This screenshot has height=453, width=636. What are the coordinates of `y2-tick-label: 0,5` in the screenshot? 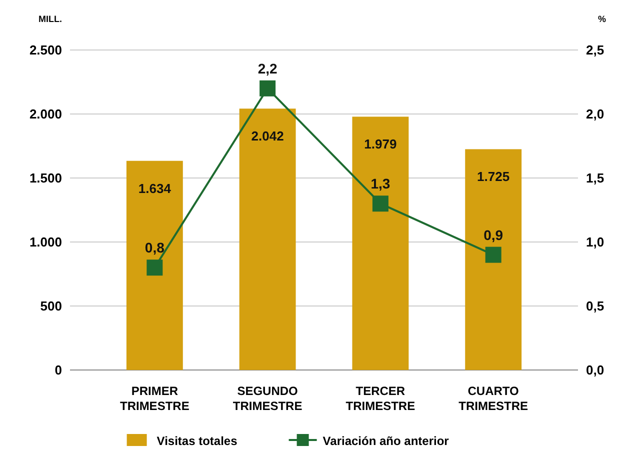 It's located at (595, 306).